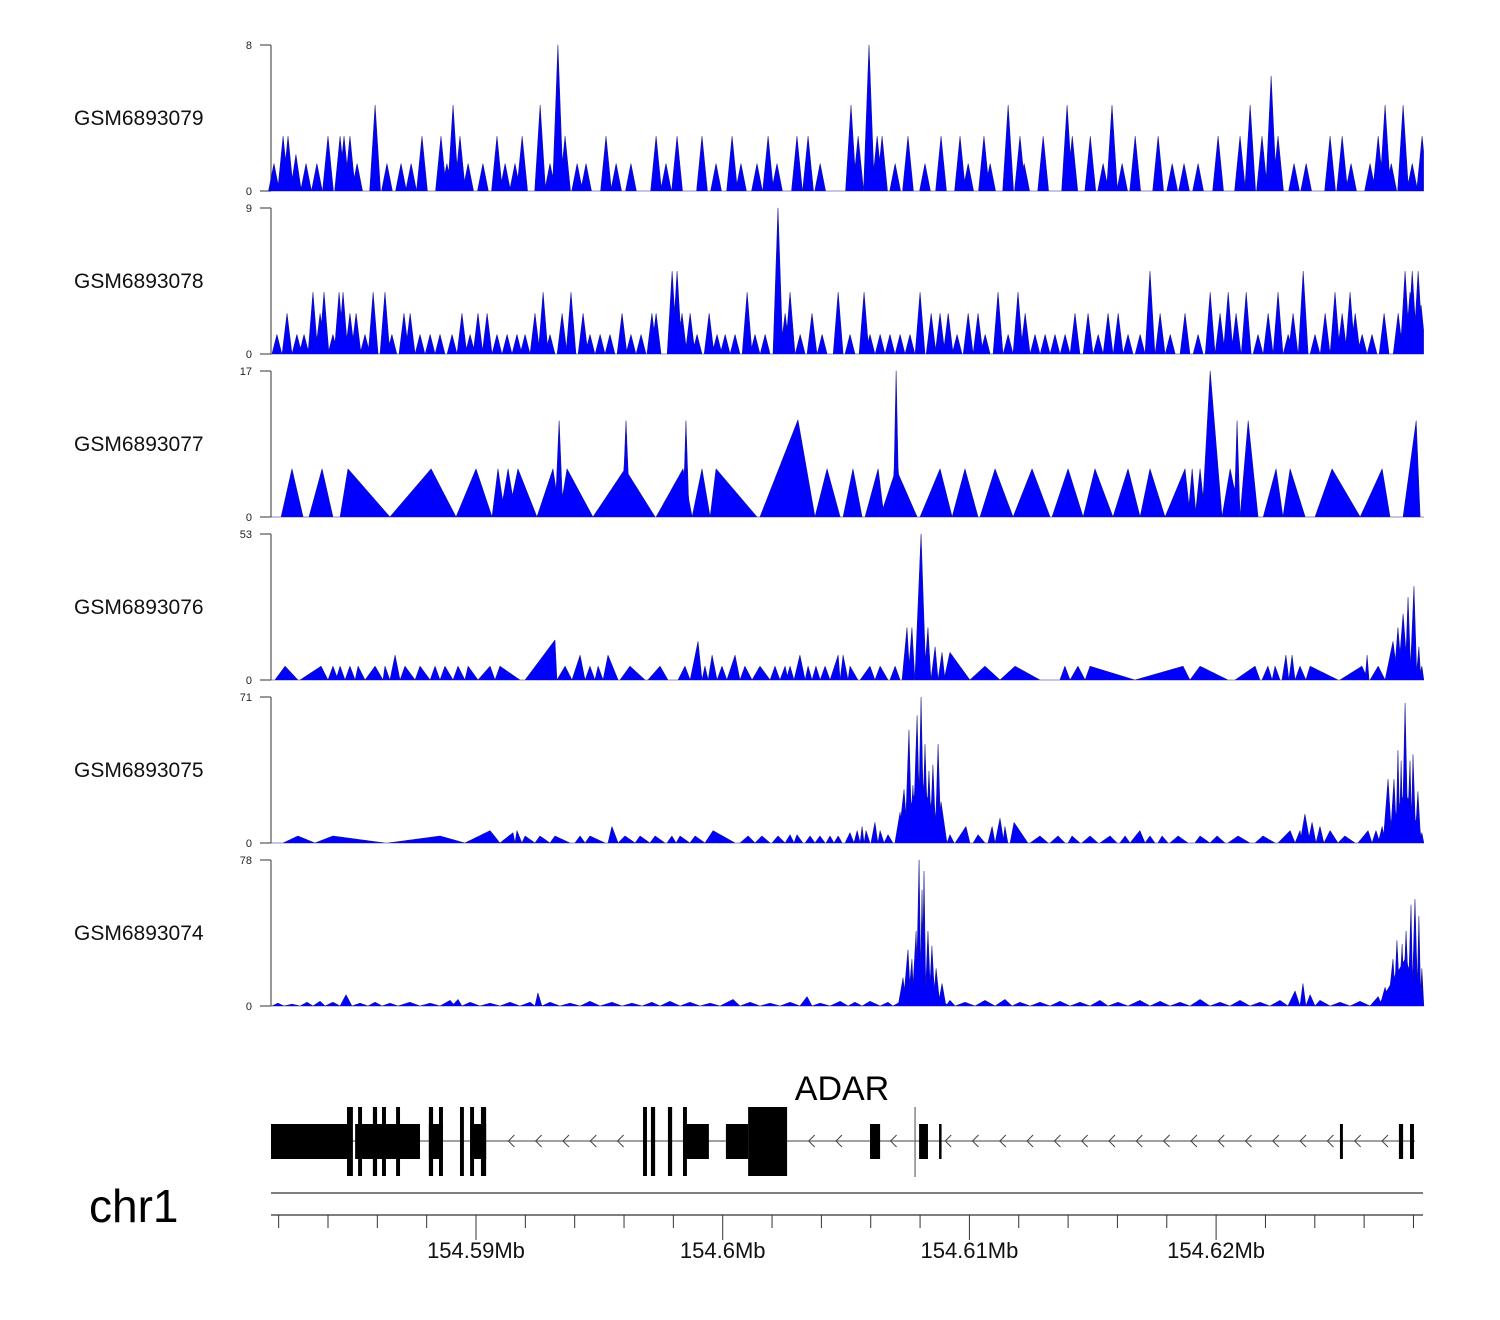 This screenshot has height=1320, width=1500. What do you see at coordinates (842, 1089) in the screenshot?
I see `gene-label: ADAR` at bounding box center [842, 1089].